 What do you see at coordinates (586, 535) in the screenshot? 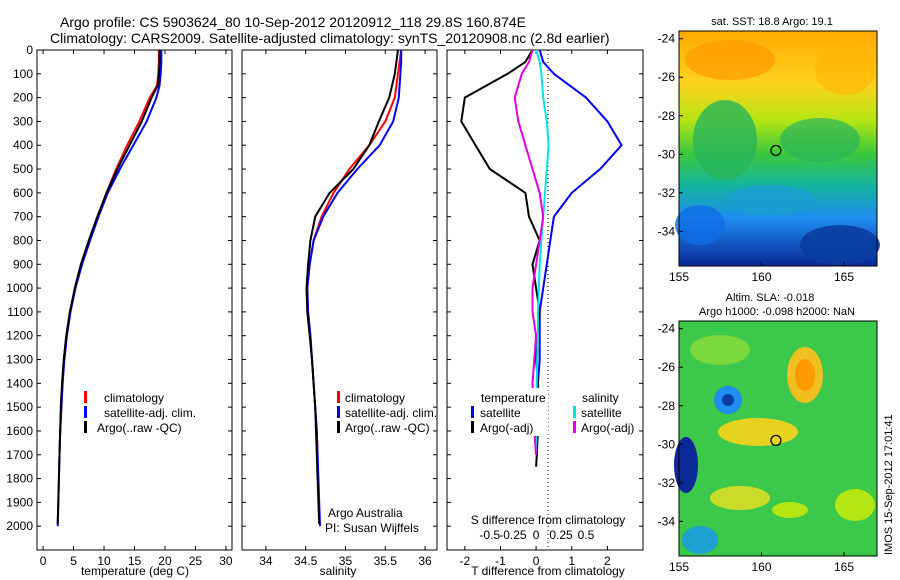
I see `s-tick-label: 0.5` at bounding box center [586, 535].